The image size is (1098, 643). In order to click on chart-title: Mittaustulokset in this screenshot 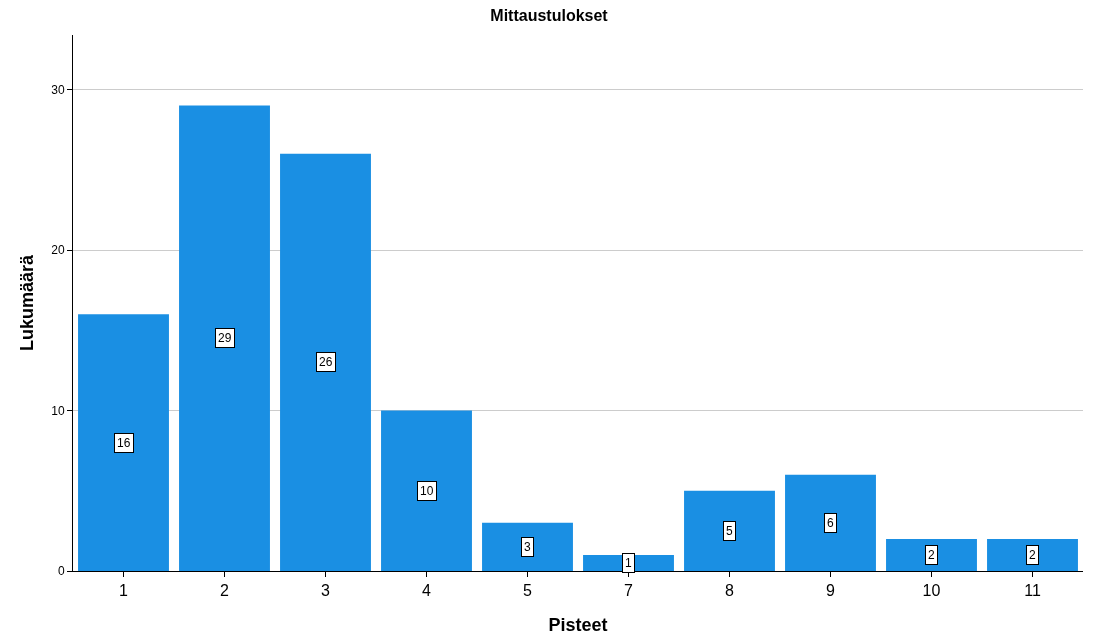, I will do `click(549, 15)`.